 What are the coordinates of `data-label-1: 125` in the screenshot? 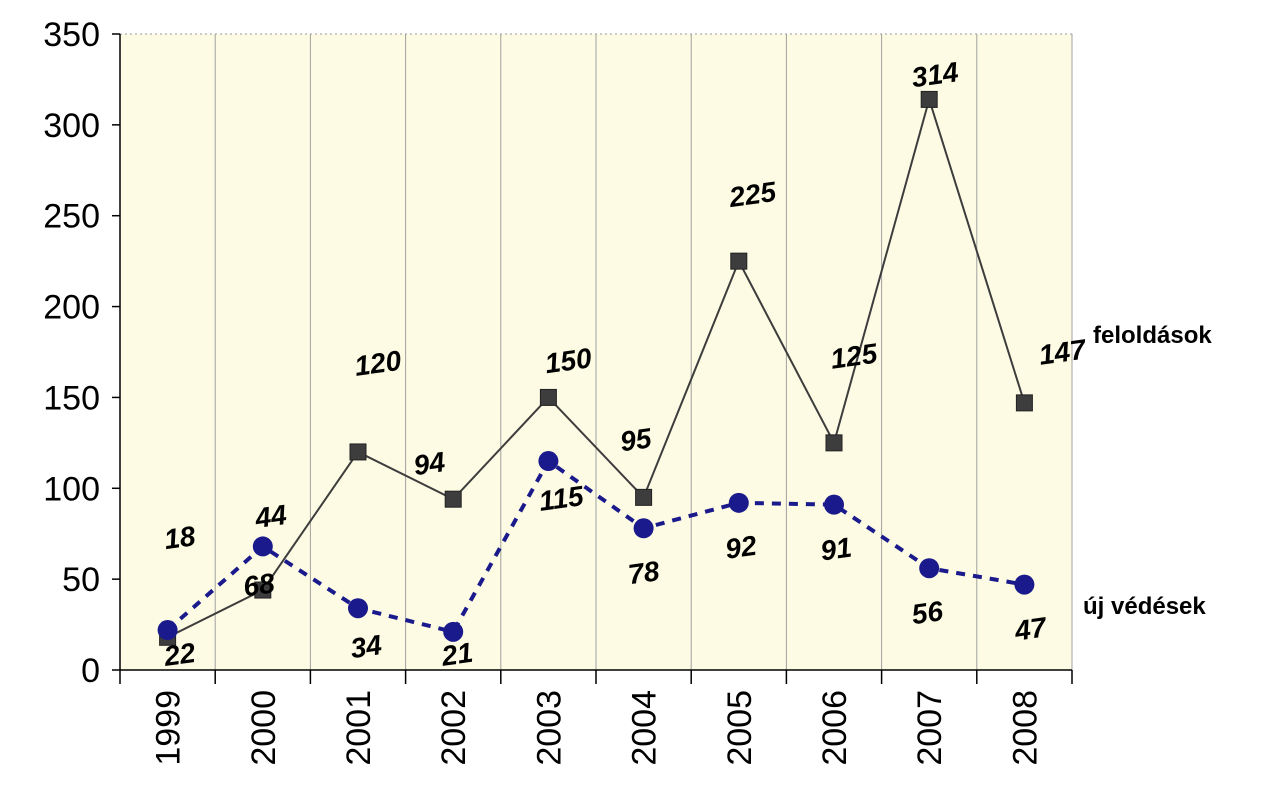 It's located at (854, 356).